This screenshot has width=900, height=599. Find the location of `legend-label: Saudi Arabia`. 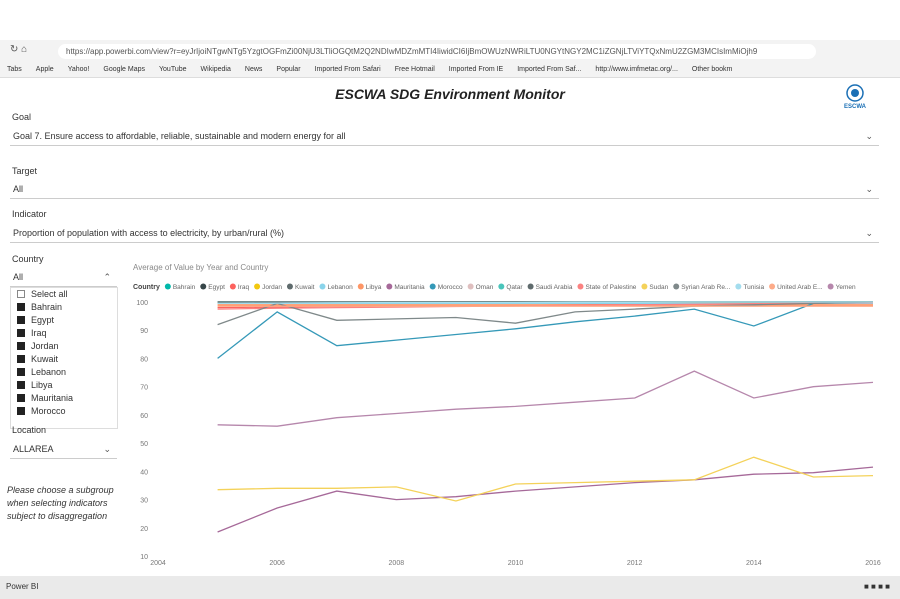

legend-label: Saudi Arabia is located at coordinates (554, 287).